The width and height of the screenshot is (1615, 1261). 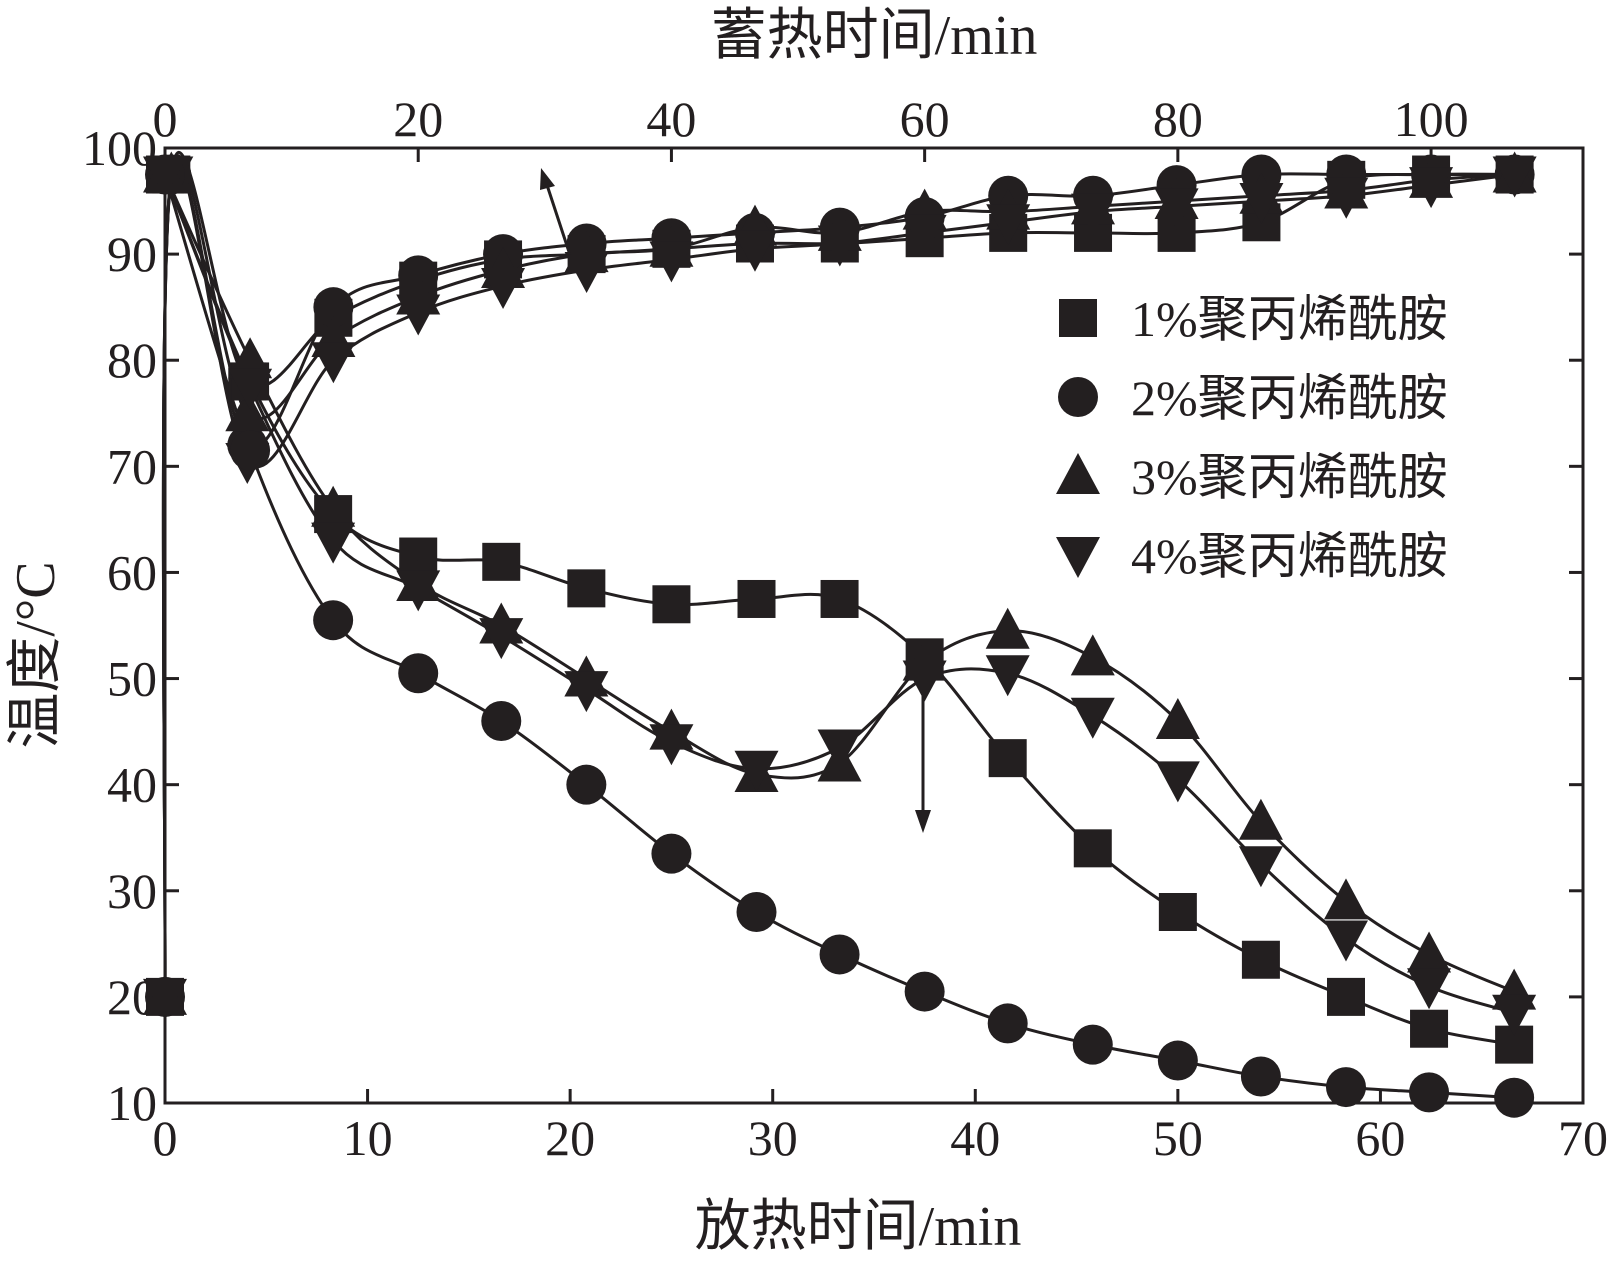 I want to click on x-top-tick-label: 40, so click(x=671, y=119).